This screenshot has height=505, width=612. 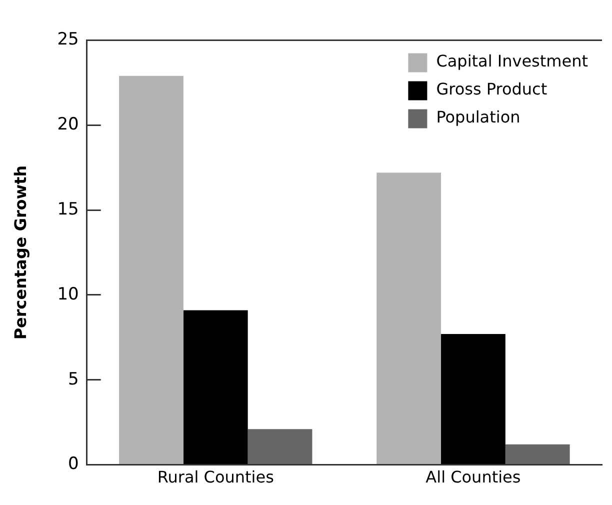 I want to click on legend-label: Population, so click(x=478, y=116).